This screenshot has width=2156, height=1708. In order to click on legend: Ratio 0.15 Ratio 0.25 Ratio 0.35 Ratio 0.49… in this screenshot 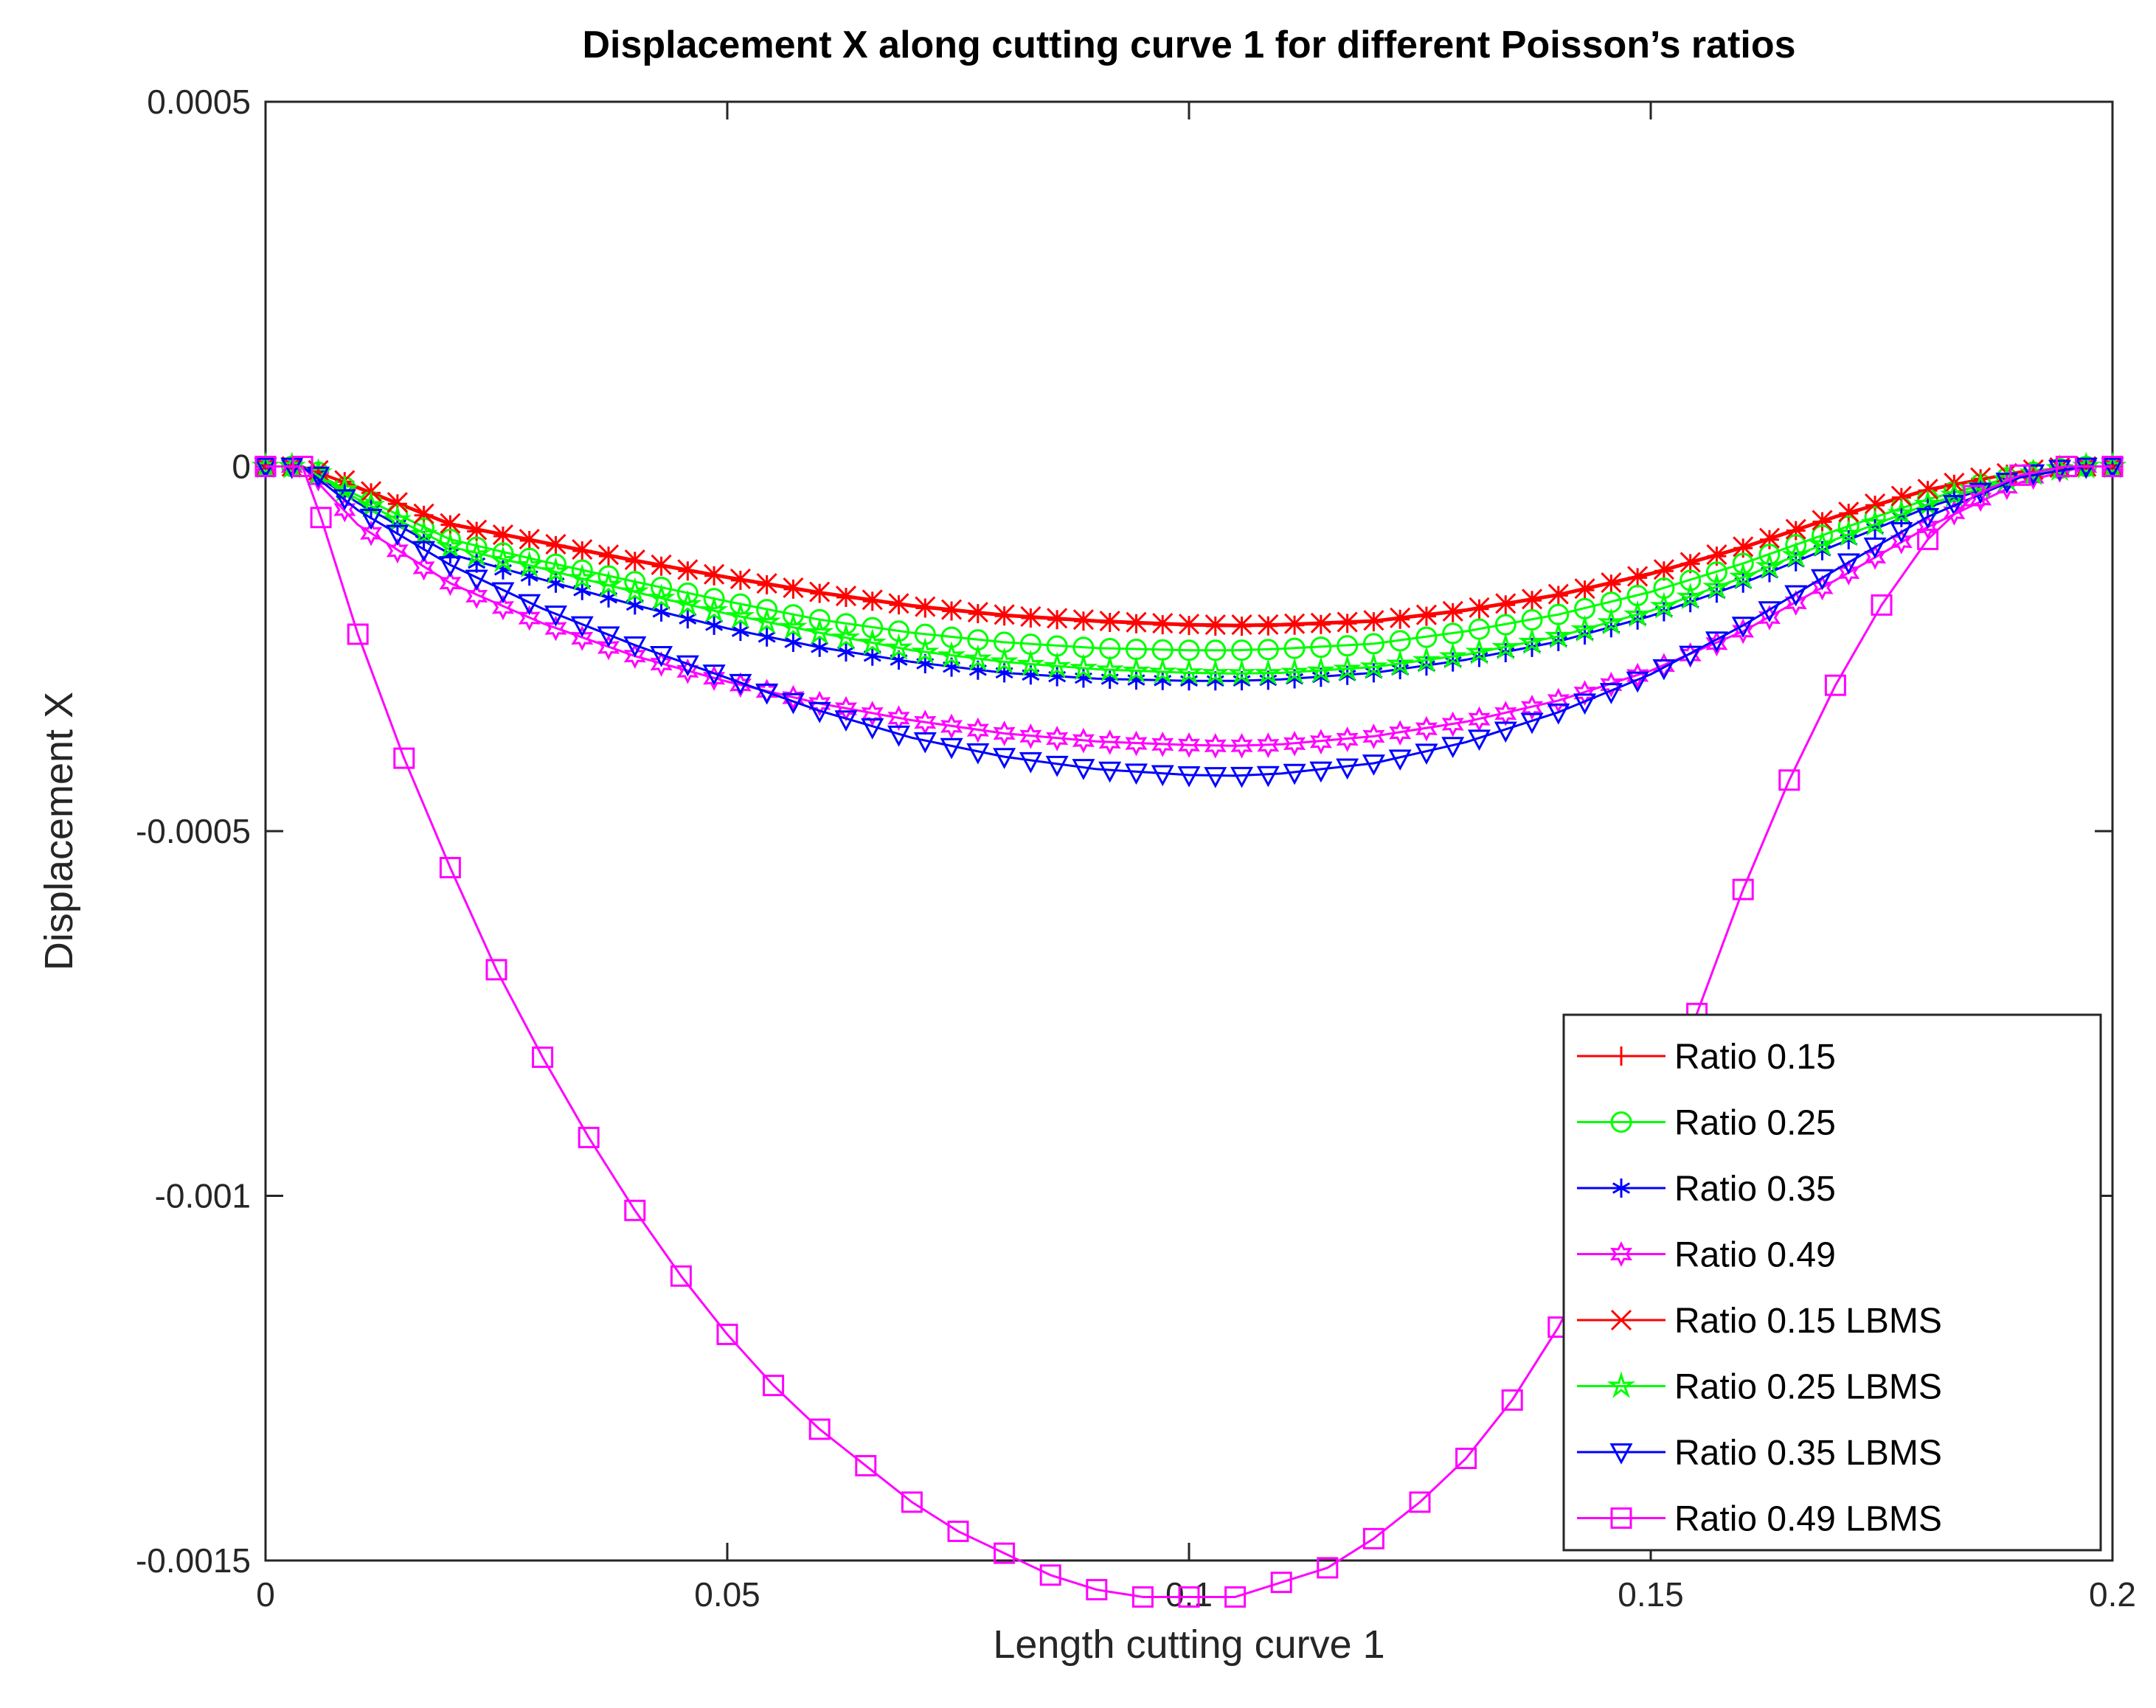, I will do `click(1832, 1282)`.